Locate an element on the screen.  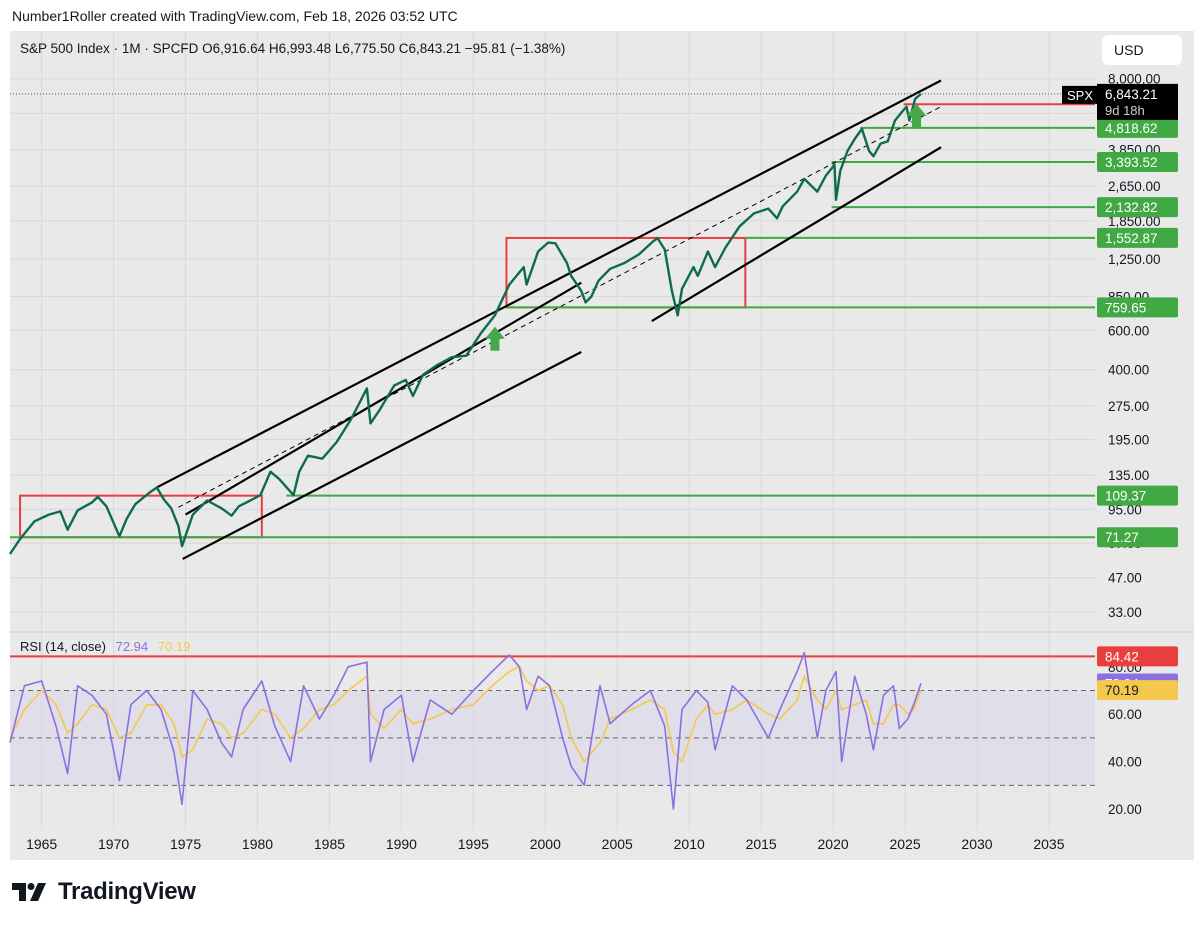
y-axis-tick-label: 1,250.00 is located at coordinates (1134, 259).